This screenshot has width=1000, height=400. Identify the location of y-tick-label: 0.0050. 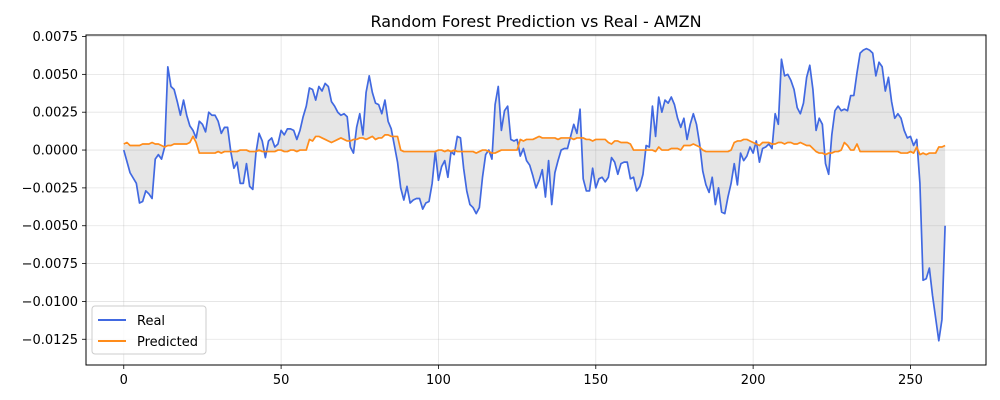
(56, 75).